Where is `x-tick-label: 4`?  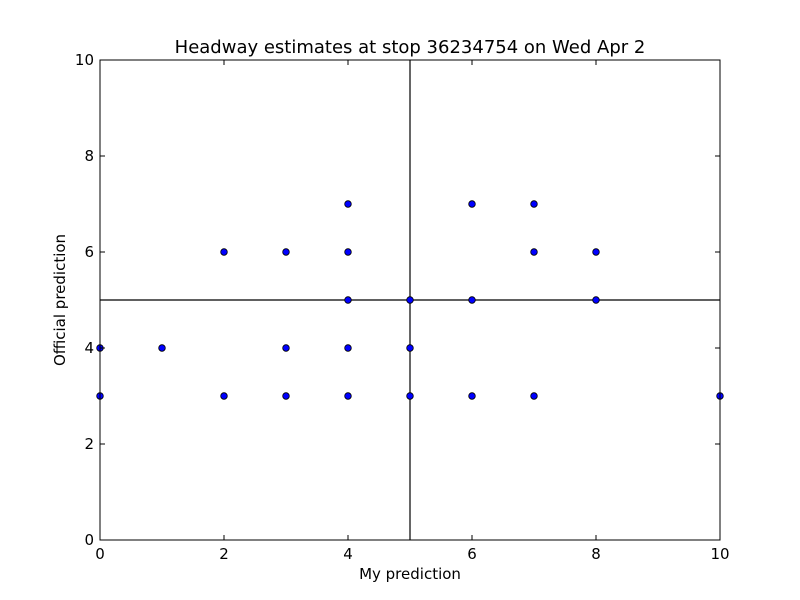 x-tick-label: 4 is located at coordinates (348, 554).